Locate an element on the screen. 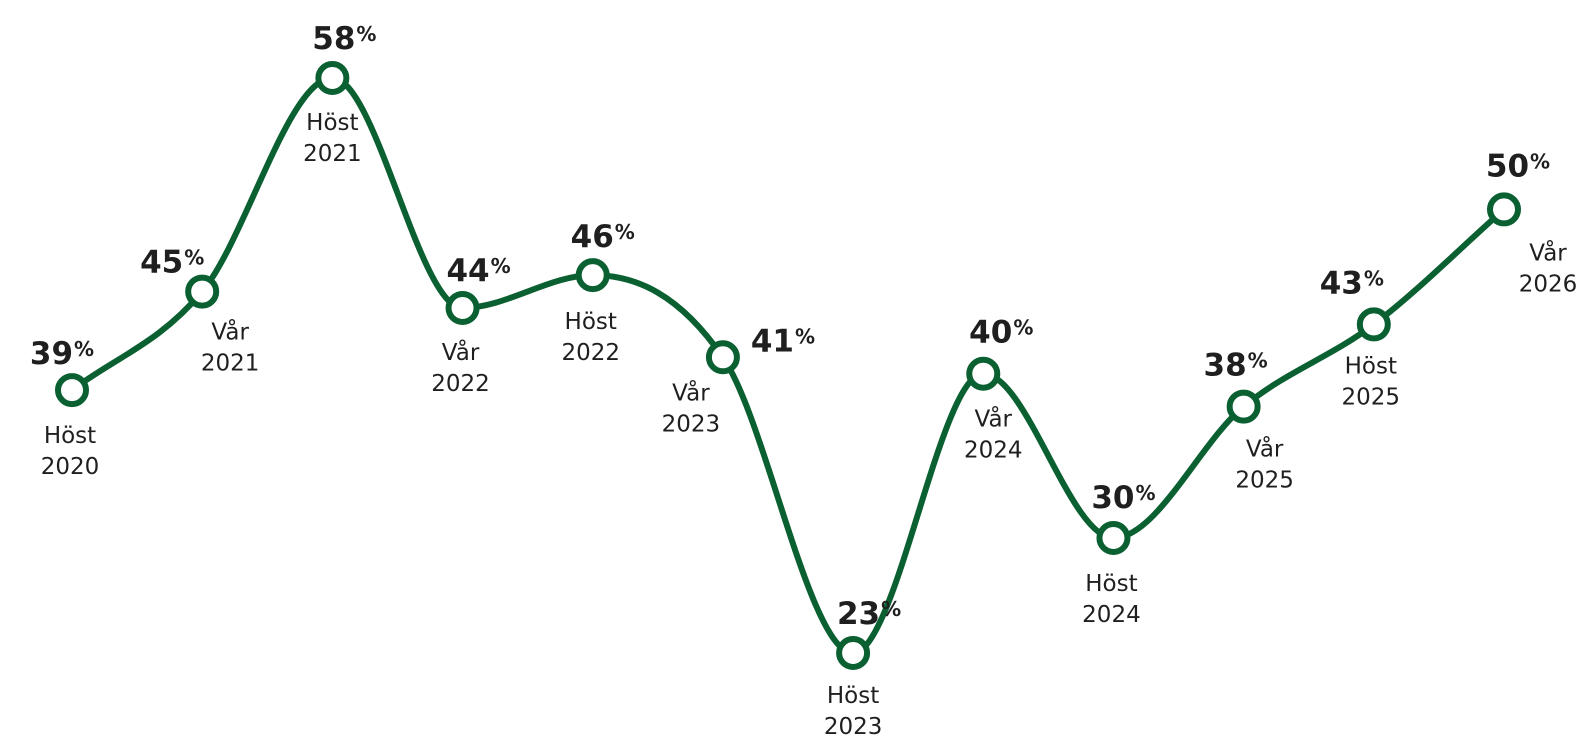 The image size is (1589, 747). category-label: Vår 2021 is located at coordinates (230, 347).